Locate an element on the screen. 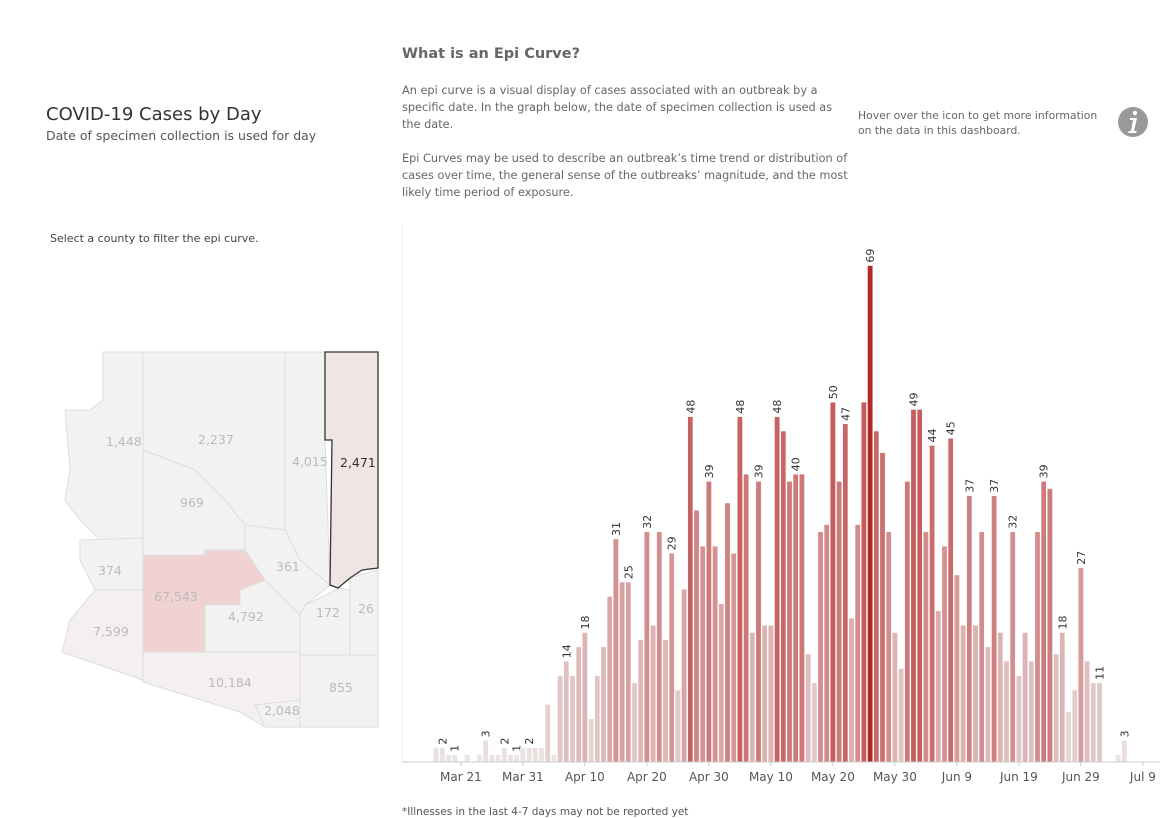  county-value: 2,471 is located at coordinates (358, 462).